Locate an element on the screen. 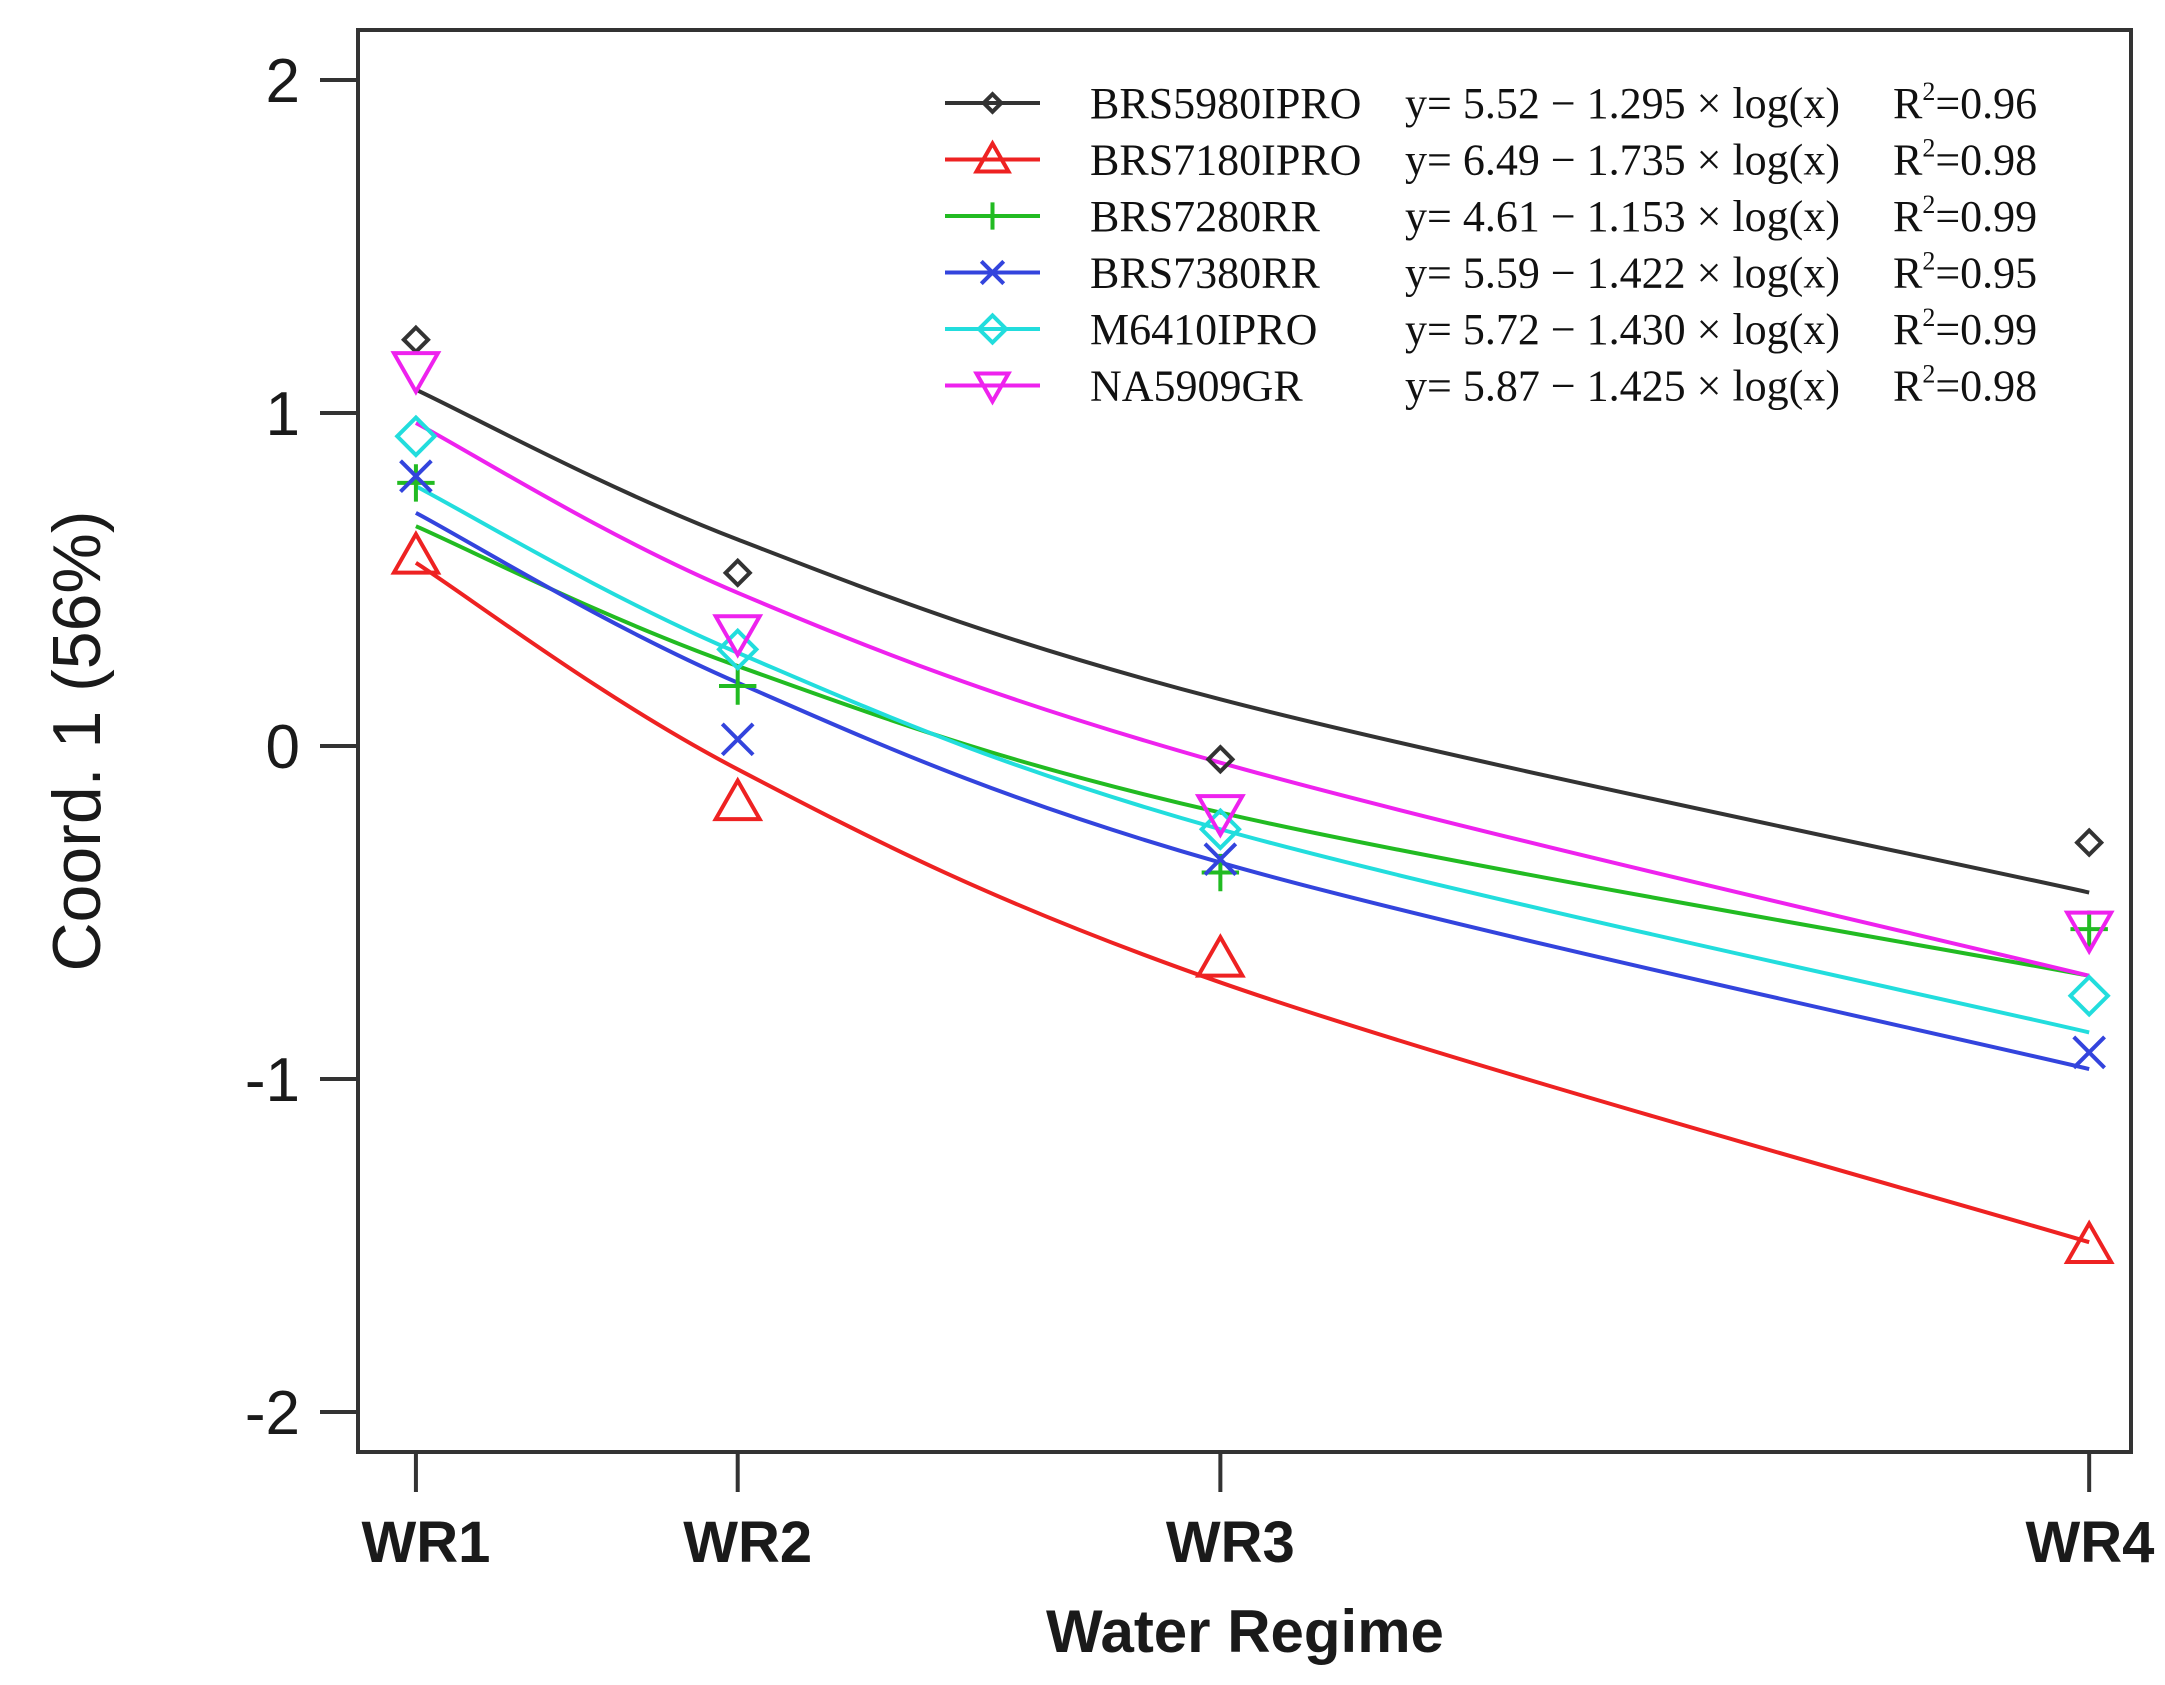 Image resolution: width=2165 pixels, height=1685 pixels. legend-equation: y= 4.61 − 1.153 × log(x) is located at coordinates (1622, 216).